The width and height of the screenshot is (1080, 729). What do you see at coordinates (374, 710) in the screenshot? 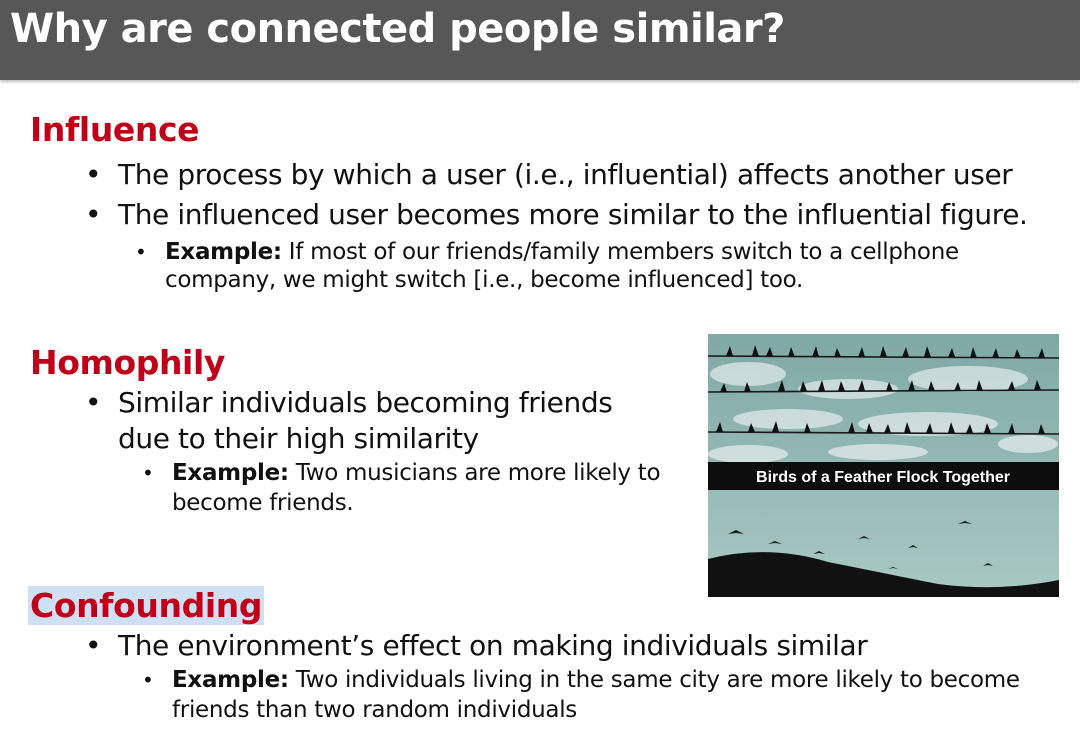
I see `confounding-example-cont: friends than two random individuals` at bounding box center [374, 710].